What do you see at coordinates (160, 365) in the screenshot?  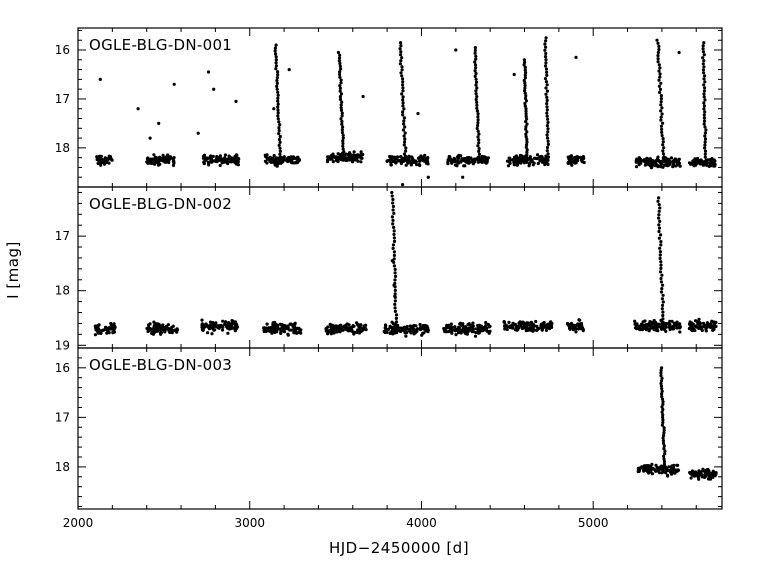 I see `panel-label: OGLE-BLG-DN-003` at bounding box center [160, 365].